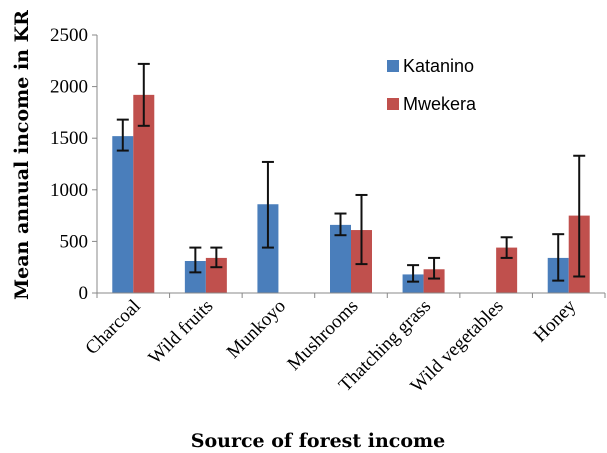 The image size is (607, 453). Describe the element at coordinates (84, 293) in the screenshot. I see `y-tick-label-0: 0` at that location.